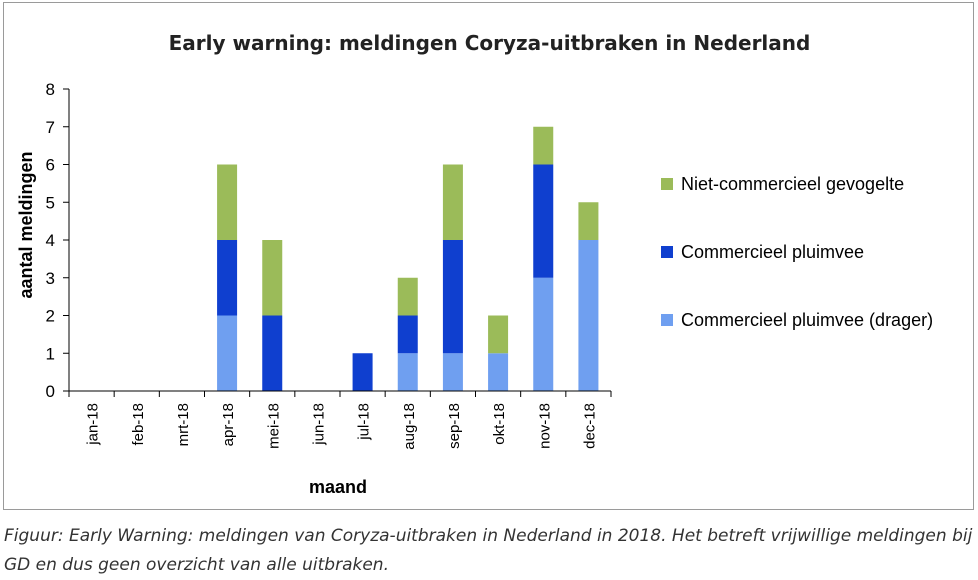  What do you see at coordinates (138, 424) in the screenshot?
I see `x-tick-label: feb-18` at bounding box center [138, 424].